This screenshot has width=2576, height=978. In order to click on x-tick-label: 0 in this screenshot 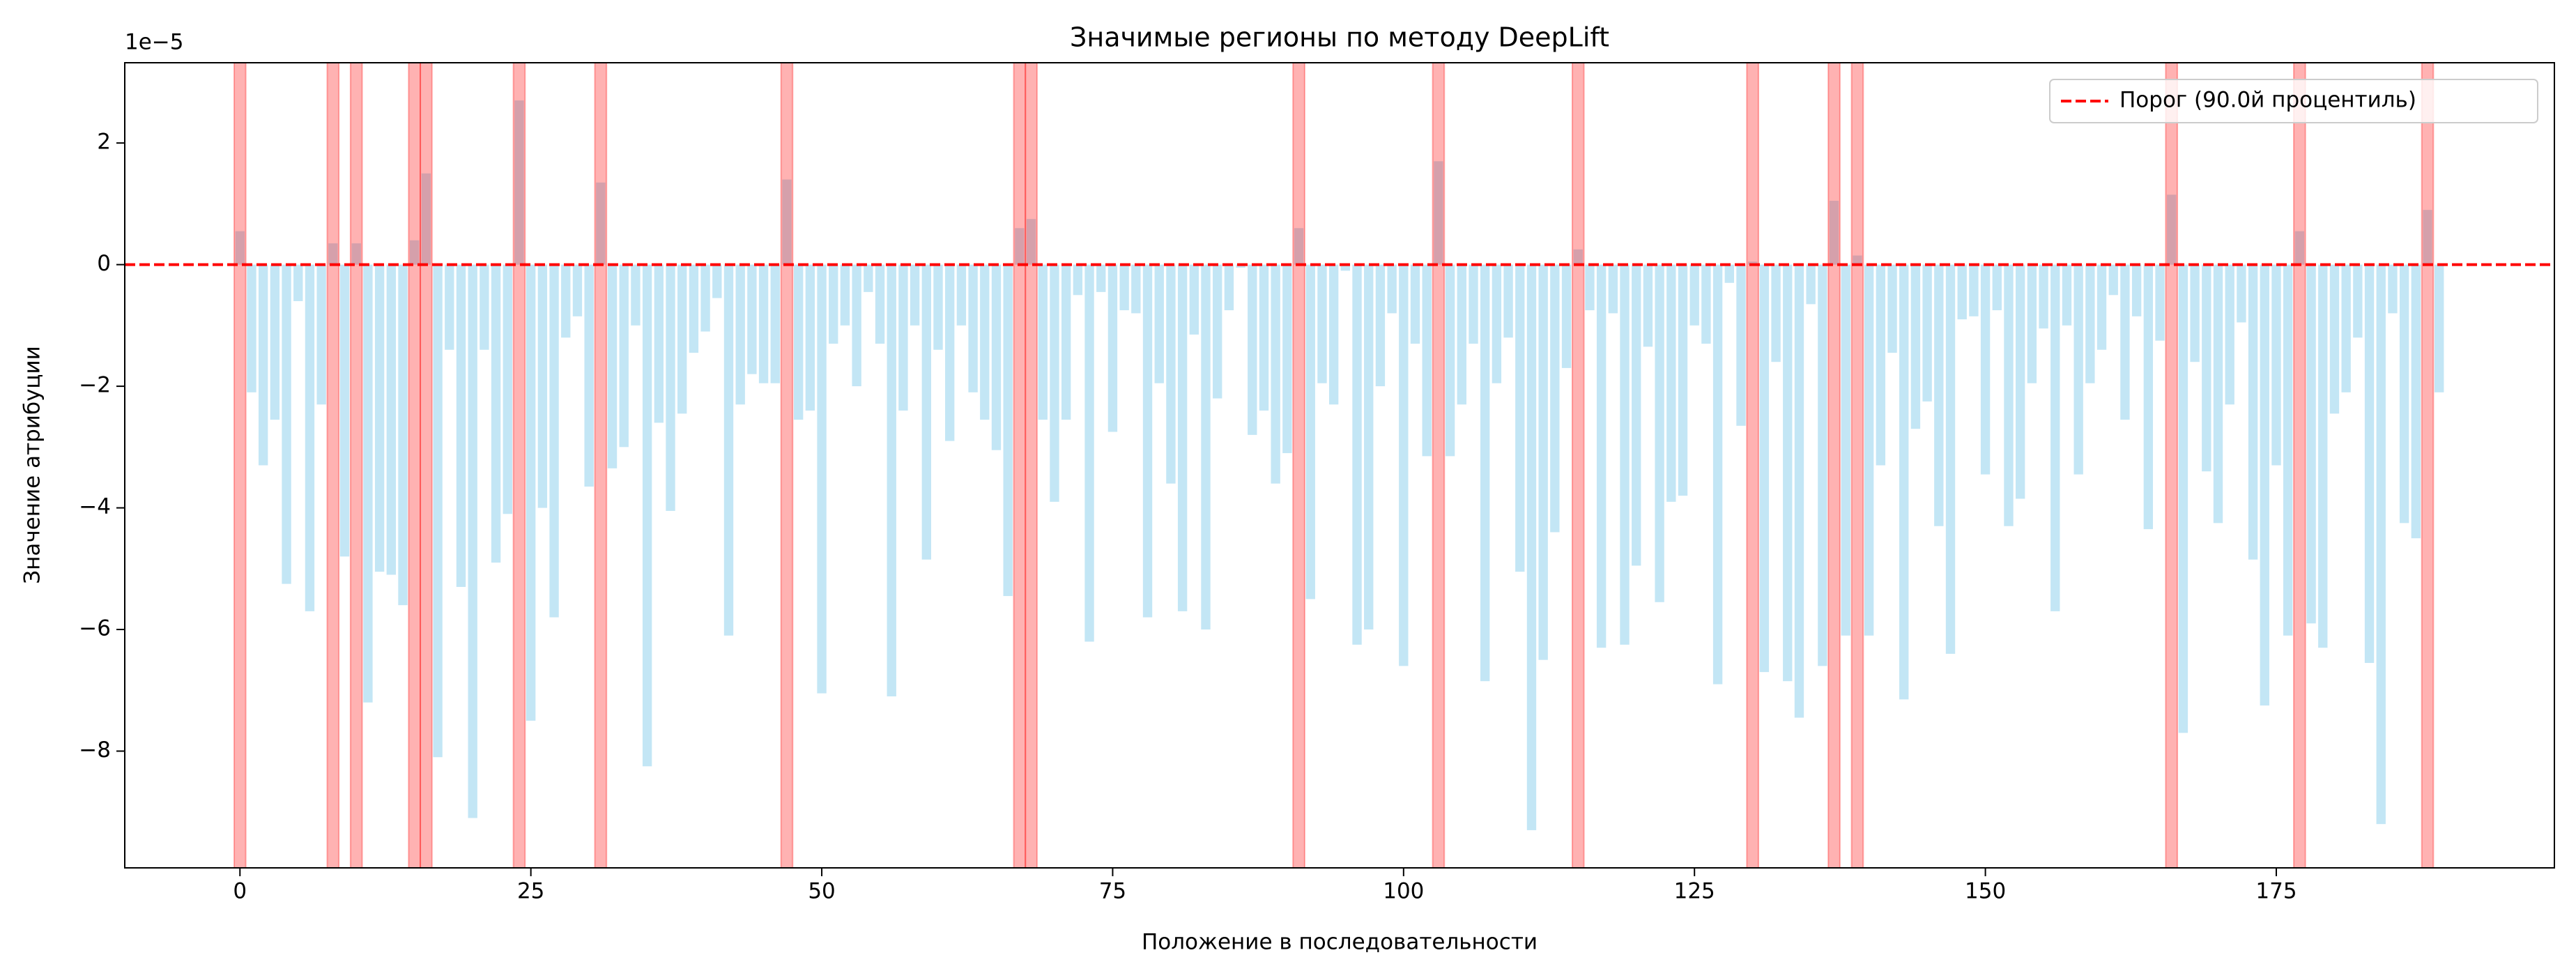, I will do `click(240, 891)`.